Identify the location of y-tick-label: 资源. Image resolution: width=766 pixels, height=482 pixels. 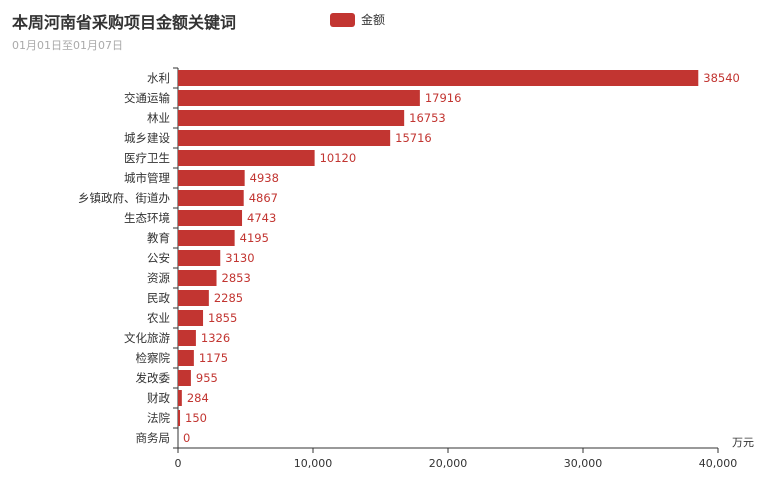
(158, 278).